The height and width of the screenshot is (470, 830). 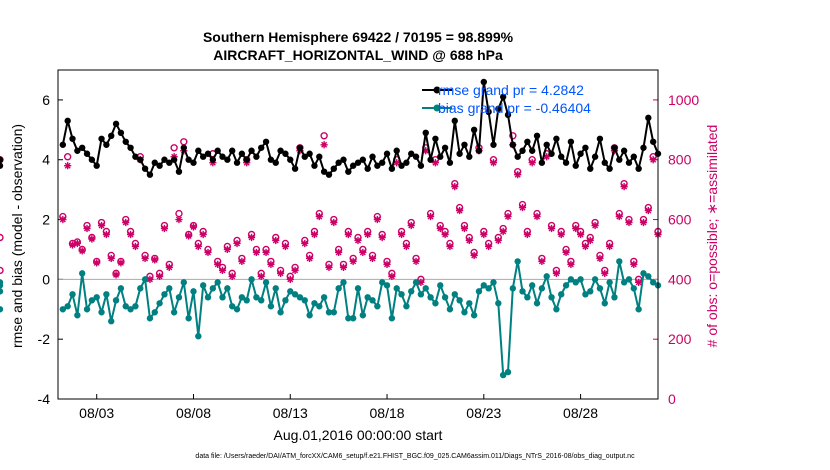 What do you see at coordinates (290, 413) in the screenshot?
I see `x-tick-label: 08/13` at bounding box center [290, 413].